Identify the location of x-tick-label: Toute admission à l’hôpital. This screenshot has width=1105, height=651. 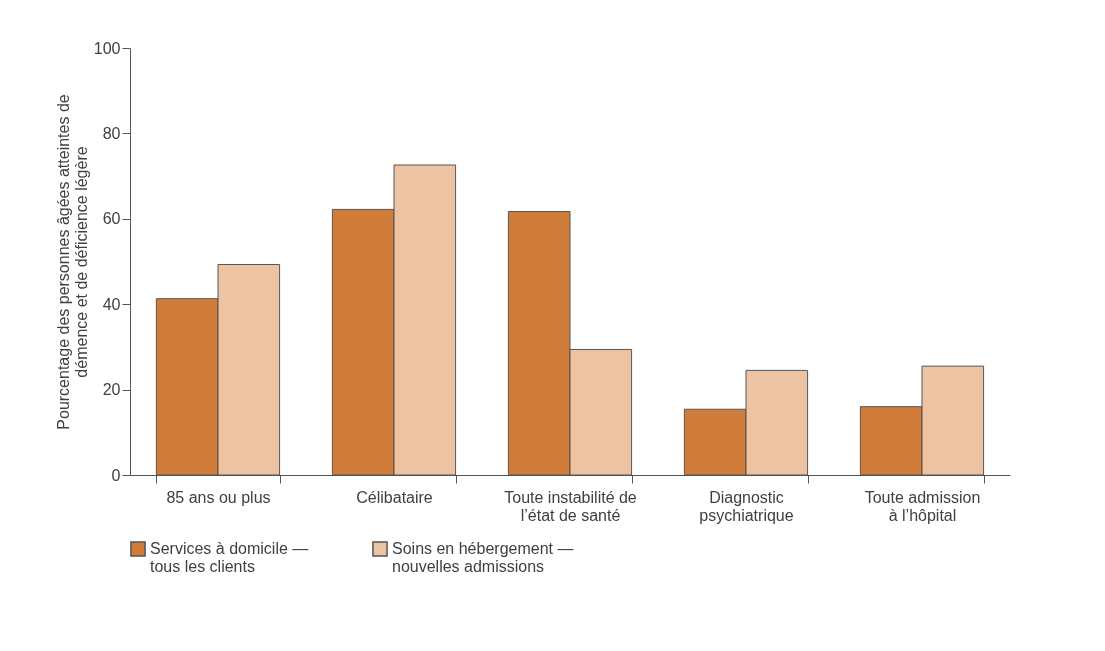
(922, 506).